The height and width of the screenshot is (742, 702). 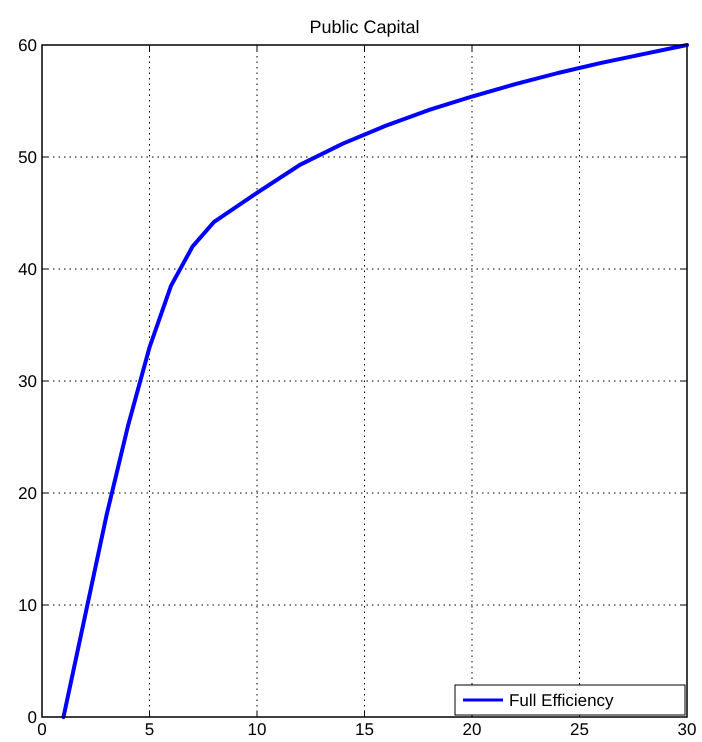 I want to click on x-tick-label: 20, so click(x=472, y=729).